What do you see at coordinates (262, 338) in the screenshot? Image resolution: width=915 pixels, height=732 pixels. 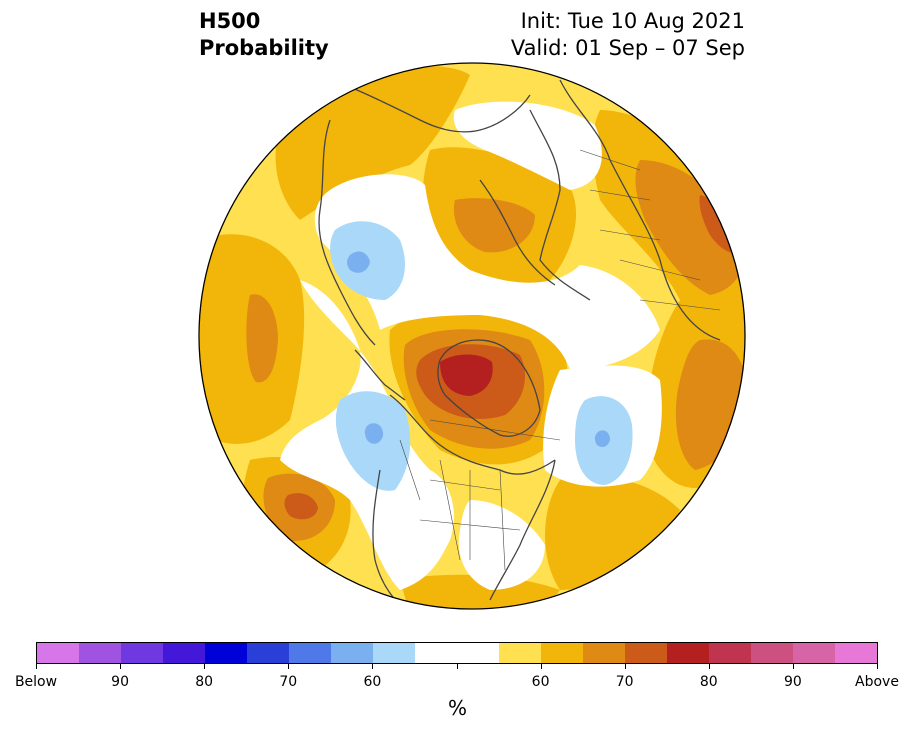 I see `orange-region-west` at bounding box center [262, 338].